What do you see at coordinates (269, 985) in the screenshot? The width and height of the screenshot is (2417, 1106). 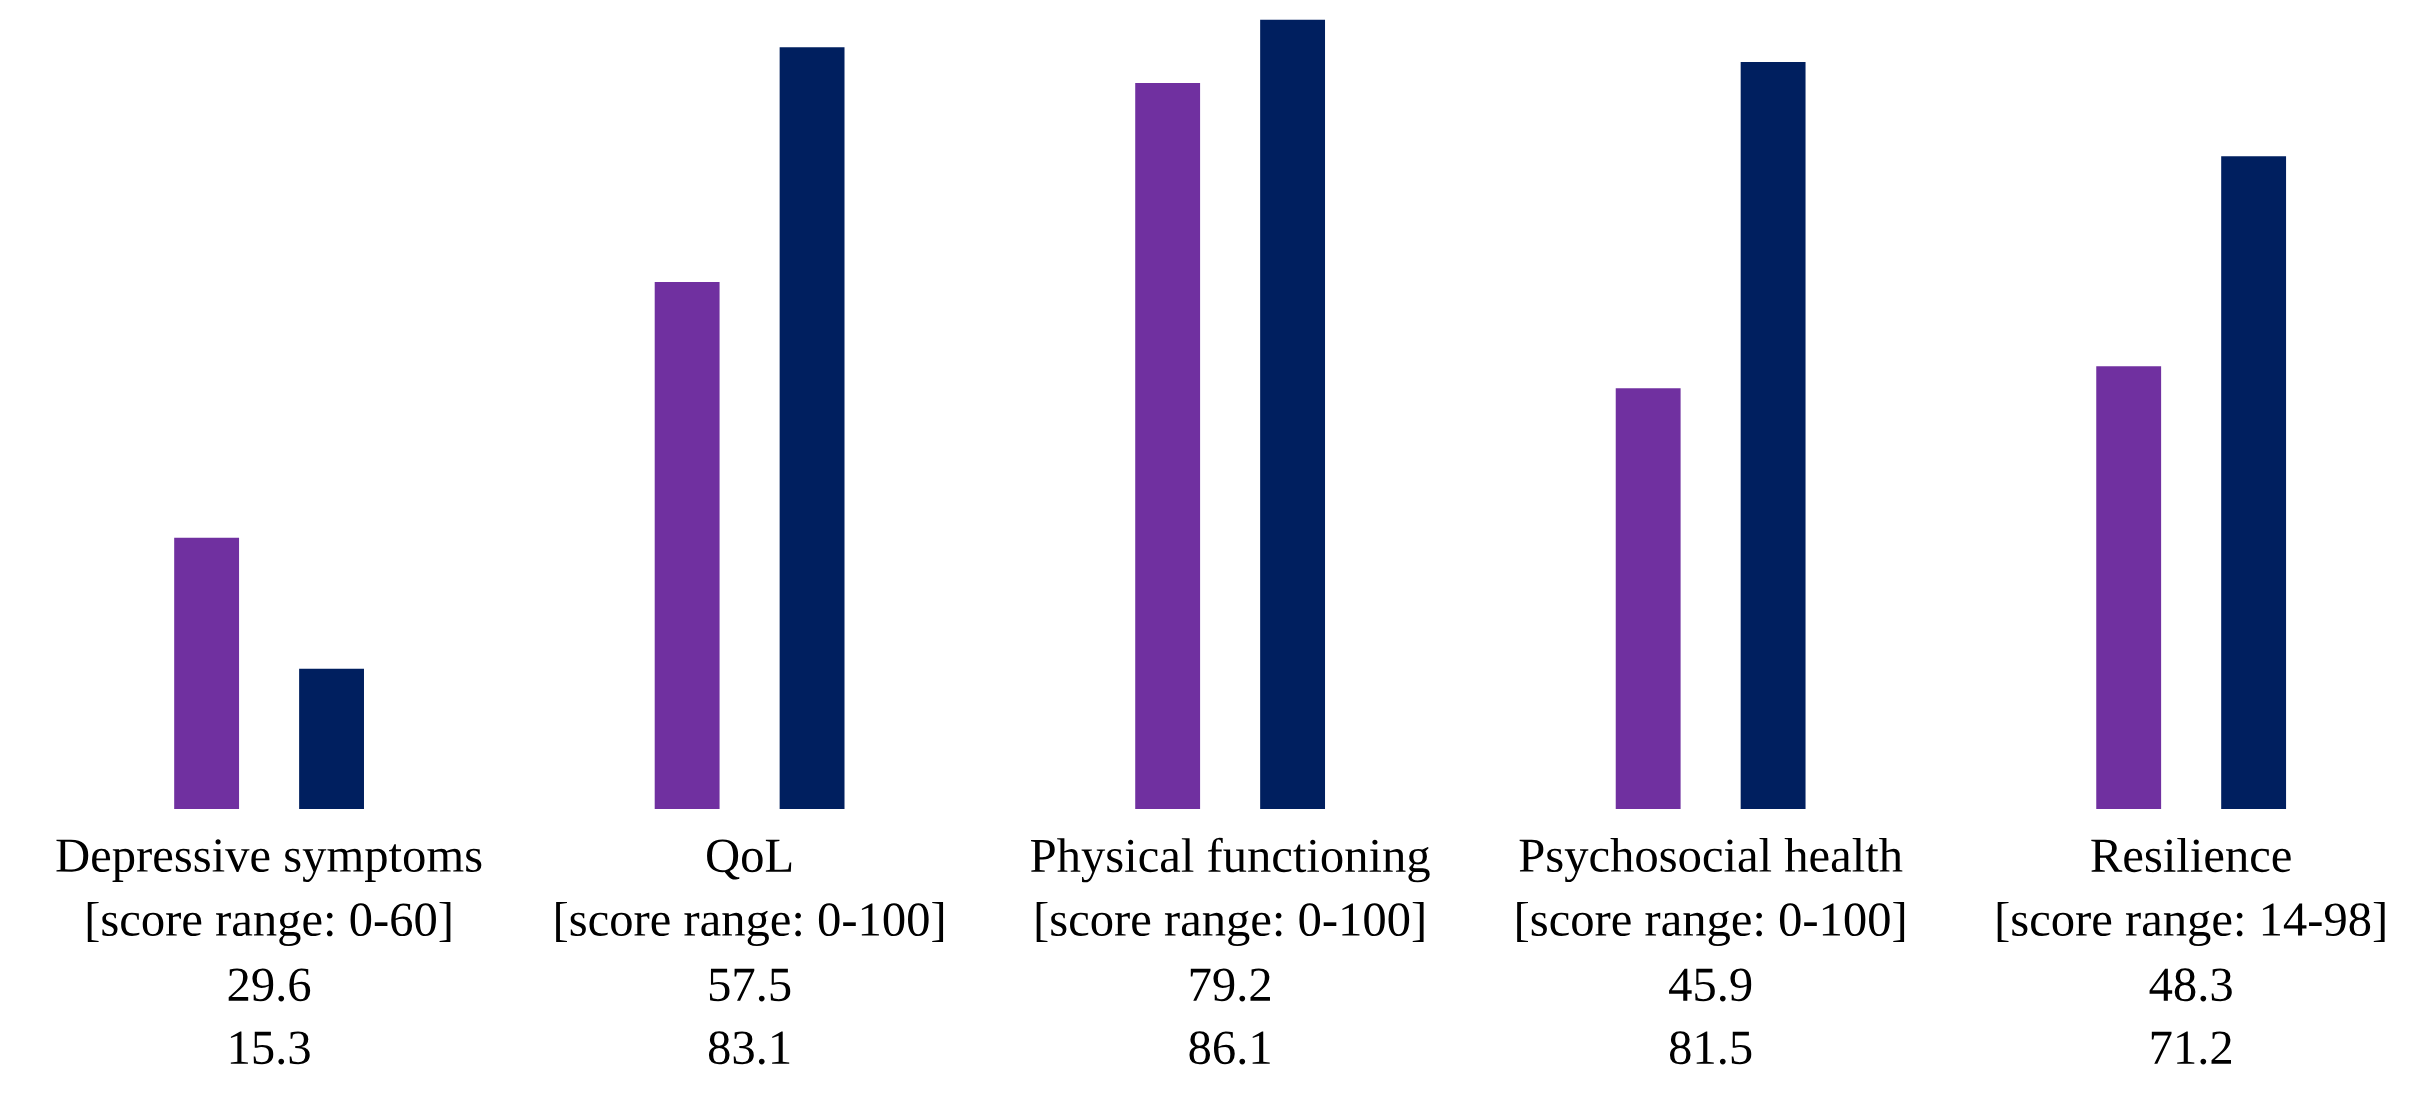 I see `data-label: 29.6` at bounding box center [269, 985].